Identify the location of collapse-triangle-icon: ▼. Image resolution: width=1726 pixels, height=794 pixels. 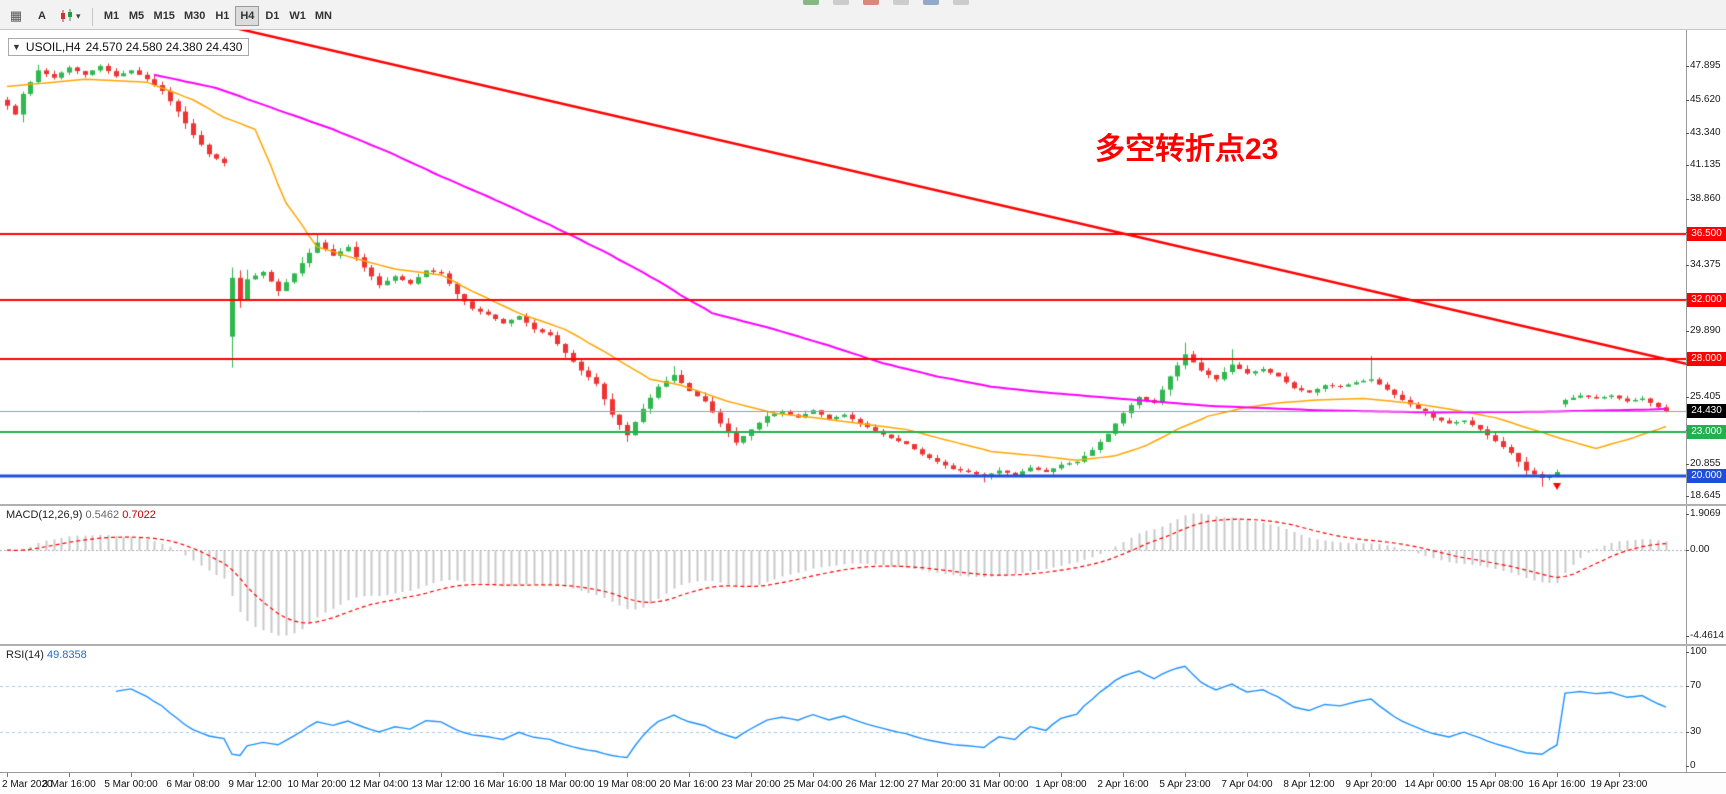
(16, 47).